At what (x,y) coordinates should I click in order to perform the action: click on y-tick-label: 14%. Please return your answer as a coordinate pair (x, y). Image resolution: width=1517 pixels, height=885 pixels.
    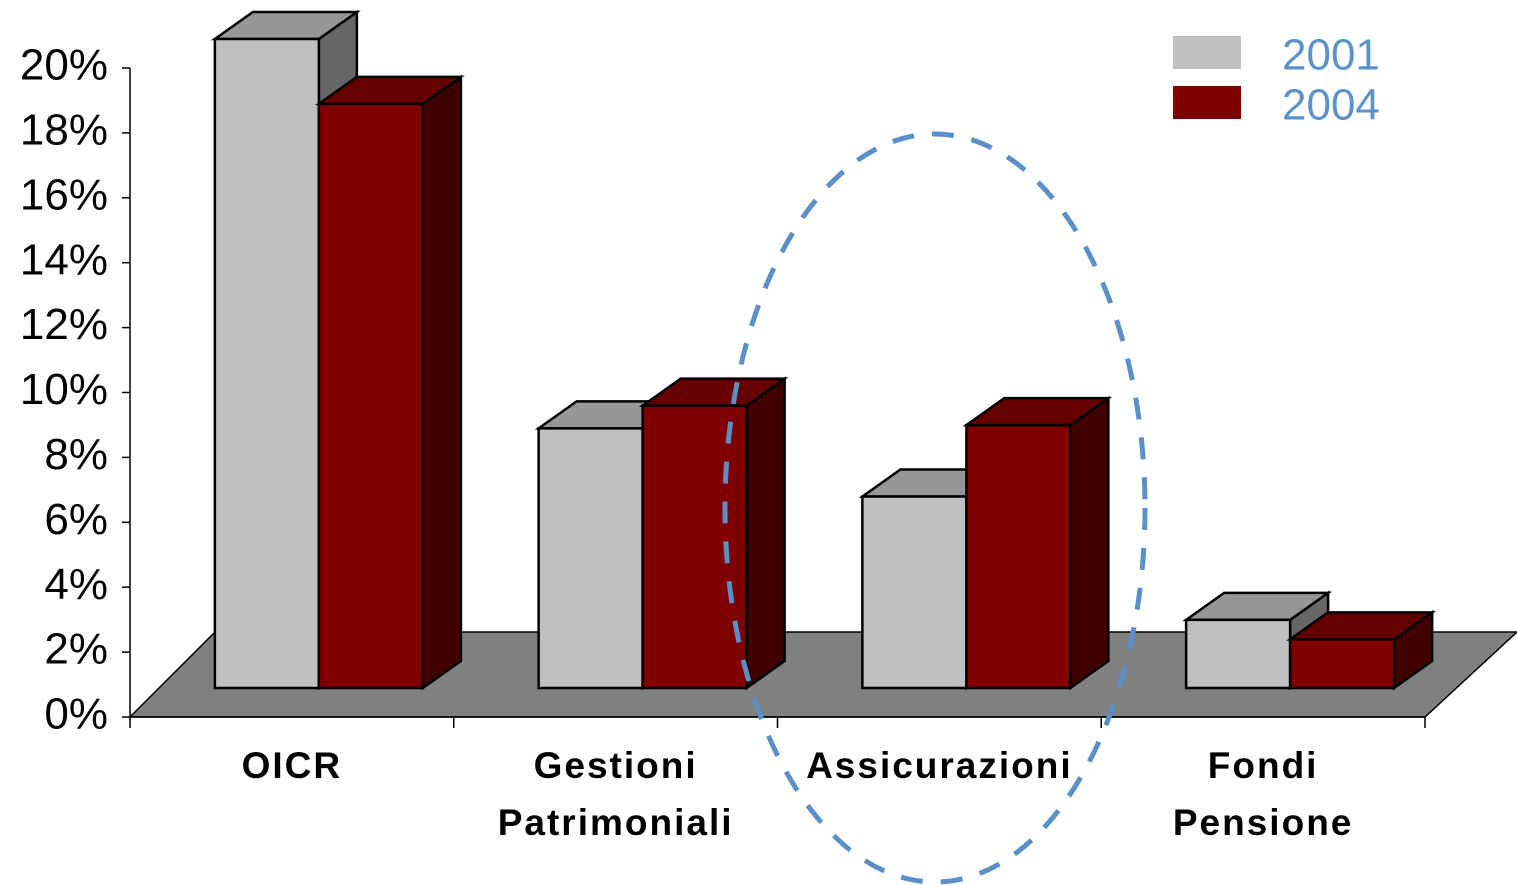
    Looking at the image, I should click on (64, 259).